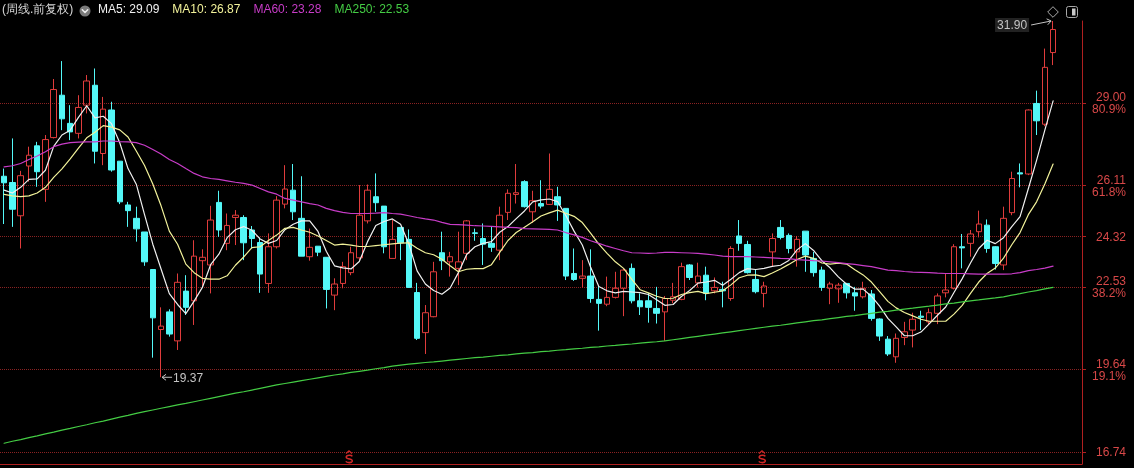  I want to click on y-tick-label: 24.32, so click(1111, 236).